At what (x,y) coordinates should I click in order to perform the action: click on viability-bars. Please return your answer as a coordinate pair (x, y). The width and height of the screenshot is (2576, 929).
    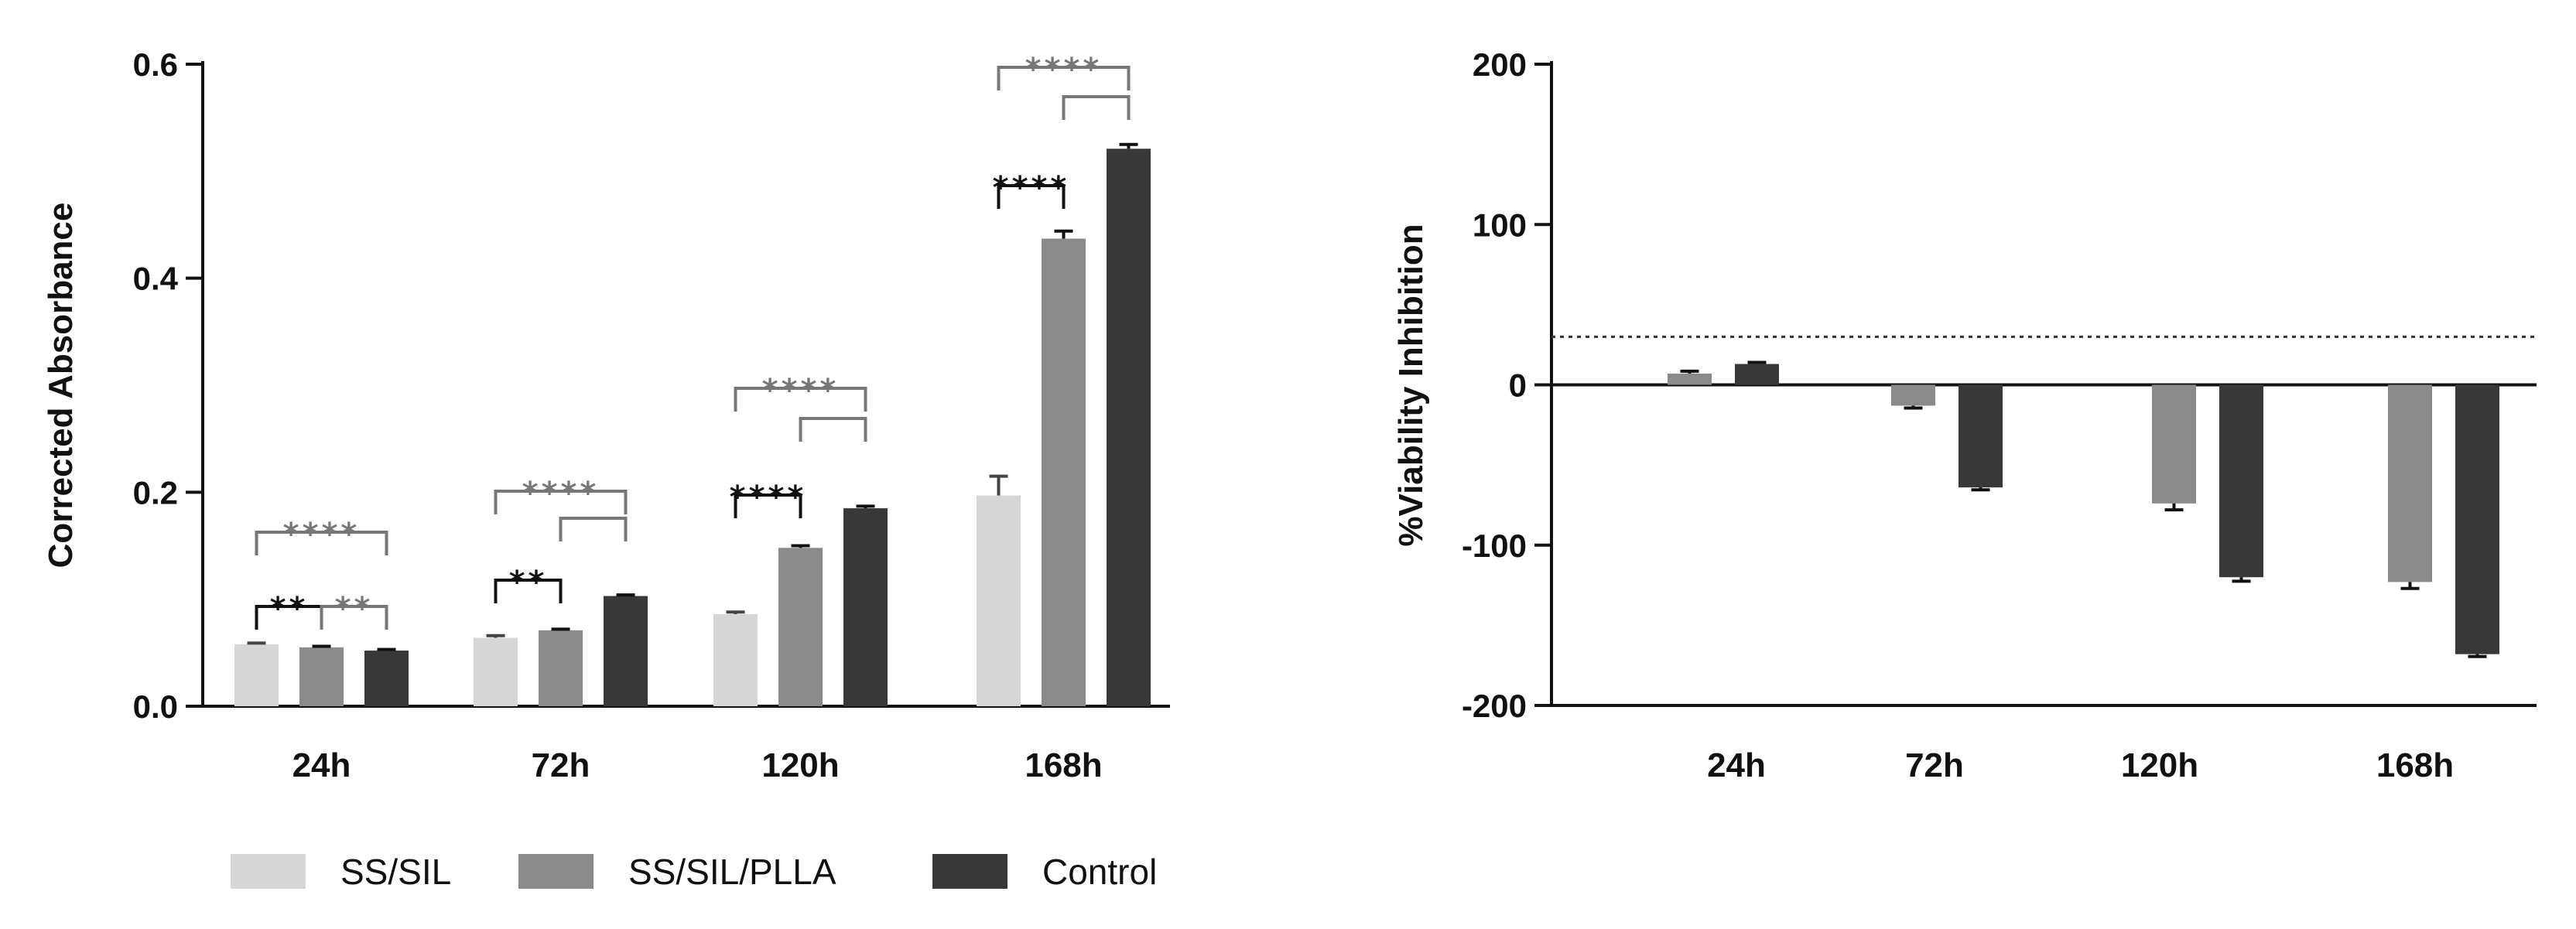
    Looking at the image, I should click on (2084, 509).